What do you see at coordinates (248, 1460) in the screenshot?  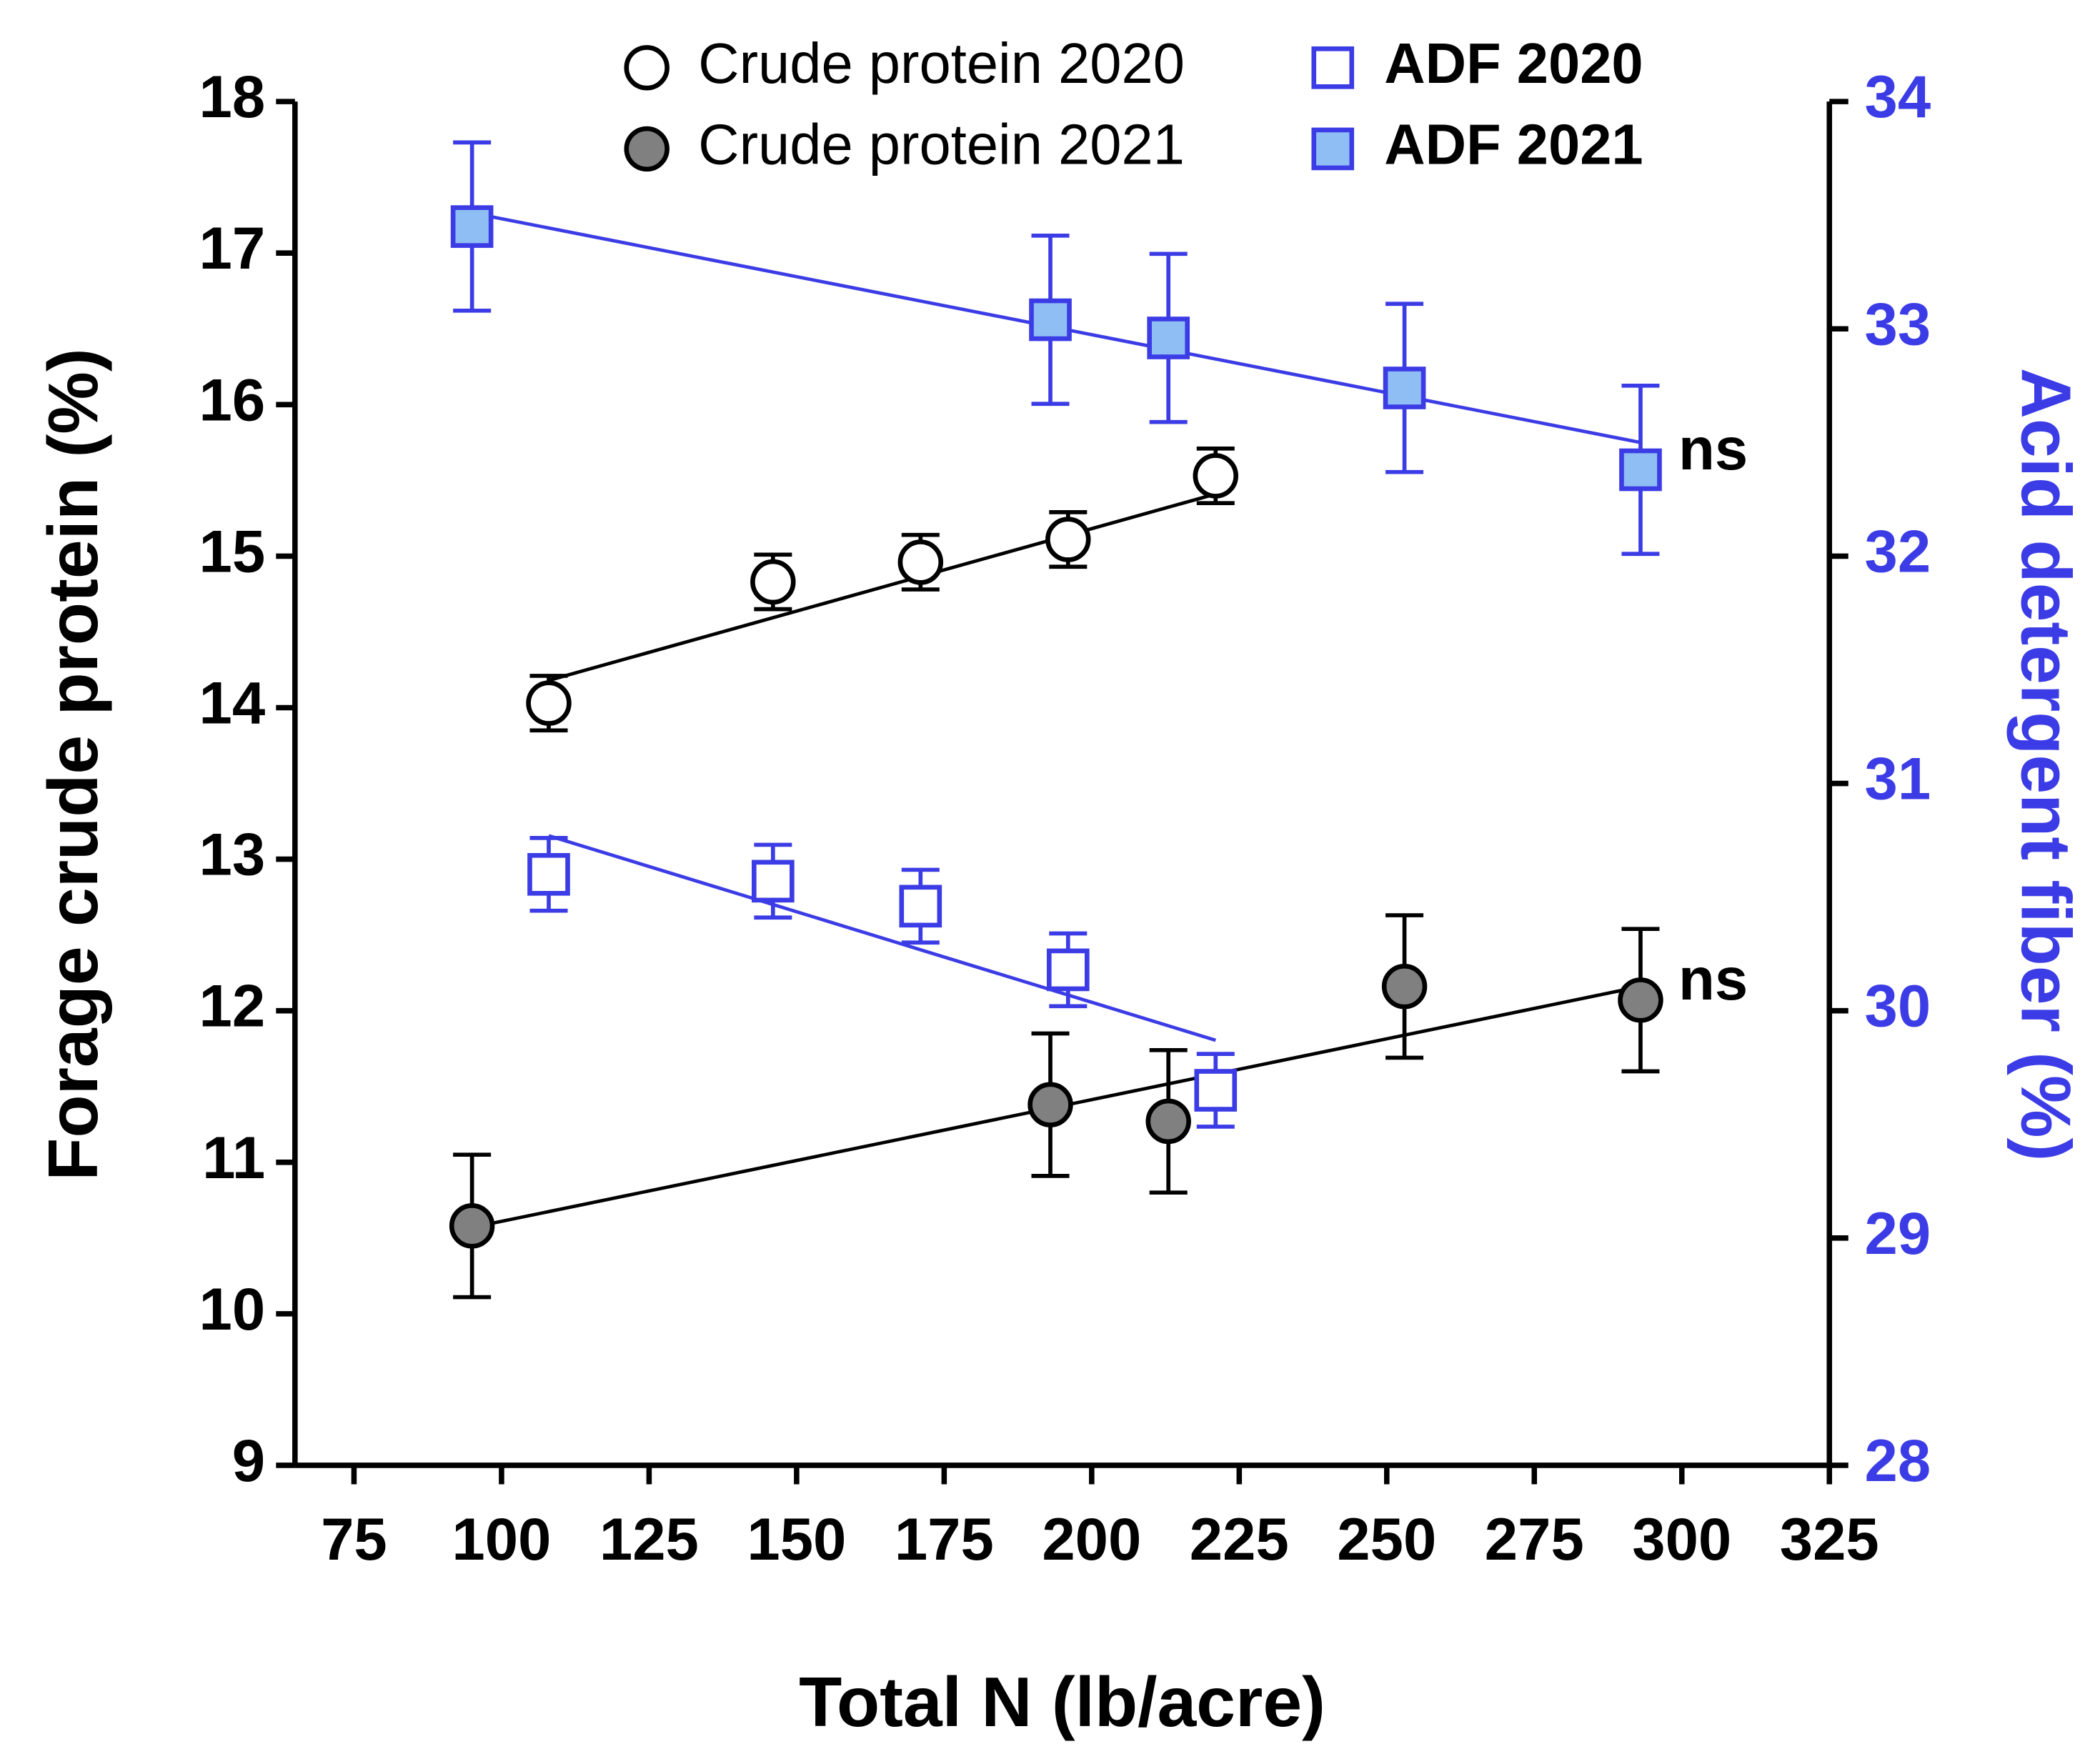 I see `y-tick-label: 9` at bounding box center [248, 1460].